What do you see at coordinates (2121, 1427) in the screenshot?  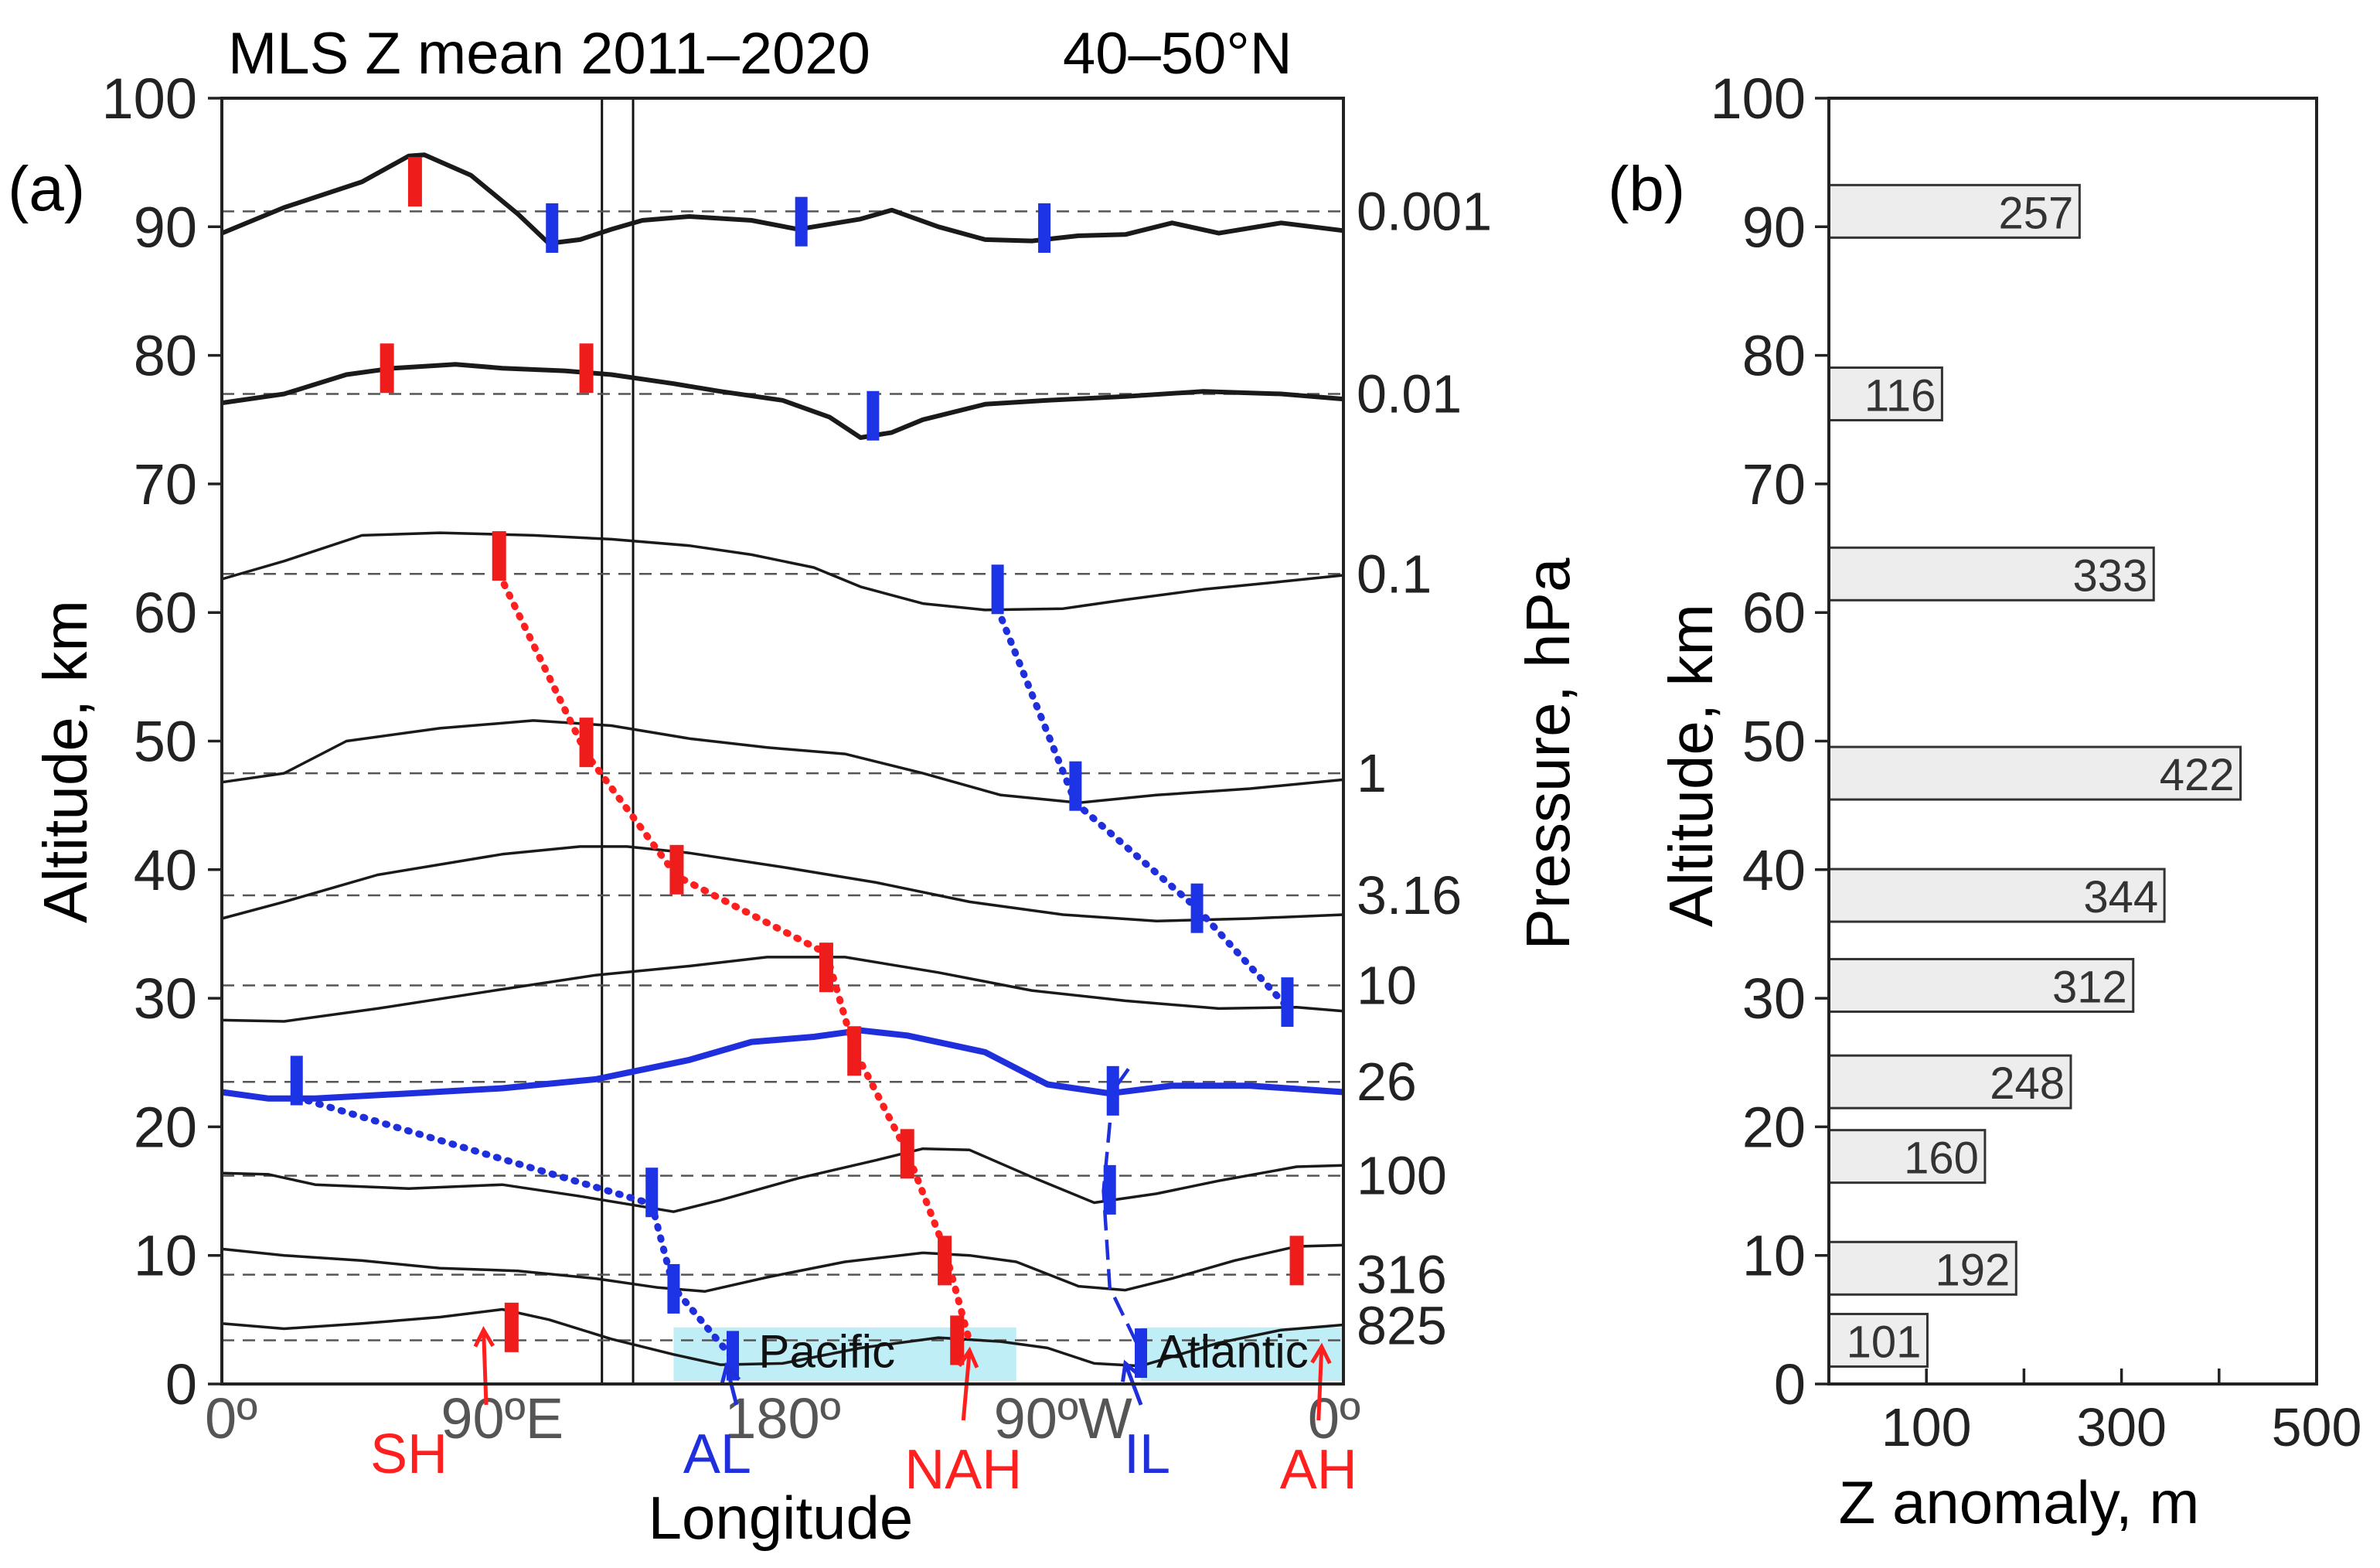 I see `b-x-tick-label: 300` at bounding box center [2121, 1427].